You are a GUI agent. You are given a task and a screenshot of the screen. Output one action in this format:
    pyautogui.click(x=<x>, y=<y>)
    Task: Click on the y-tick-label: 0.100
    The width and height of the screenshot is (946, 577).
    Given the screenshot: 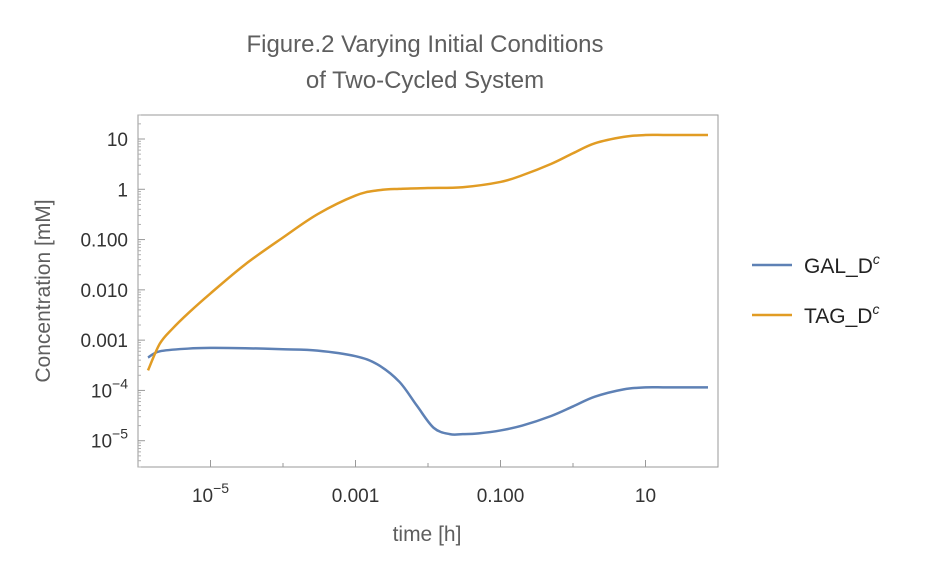 What is the action you would take?
    pyautogui.click(x=104, y=241)
    